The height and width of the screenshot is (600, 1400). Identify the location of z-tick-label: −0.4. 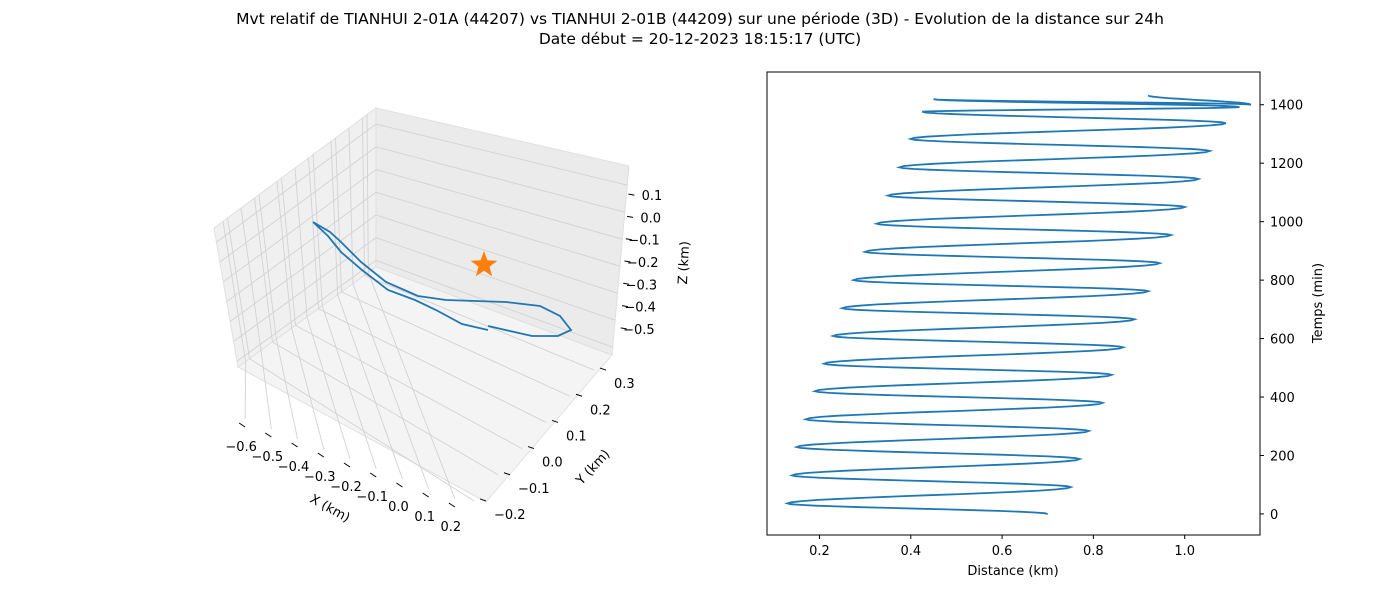
(640, 308).